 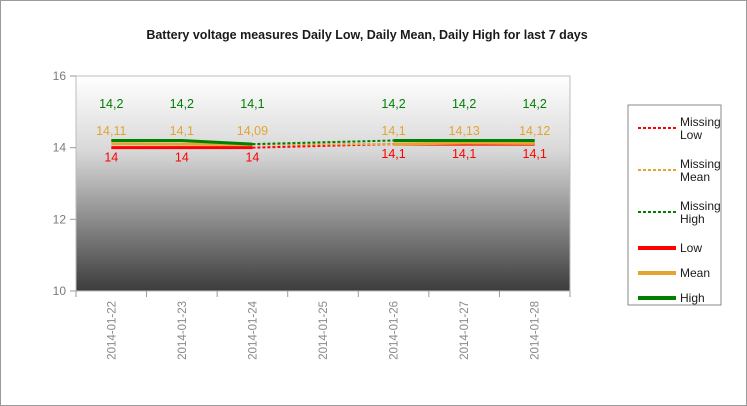 I want to click on x-tick-label: 2014-01-27, so click(x=465, y=330).